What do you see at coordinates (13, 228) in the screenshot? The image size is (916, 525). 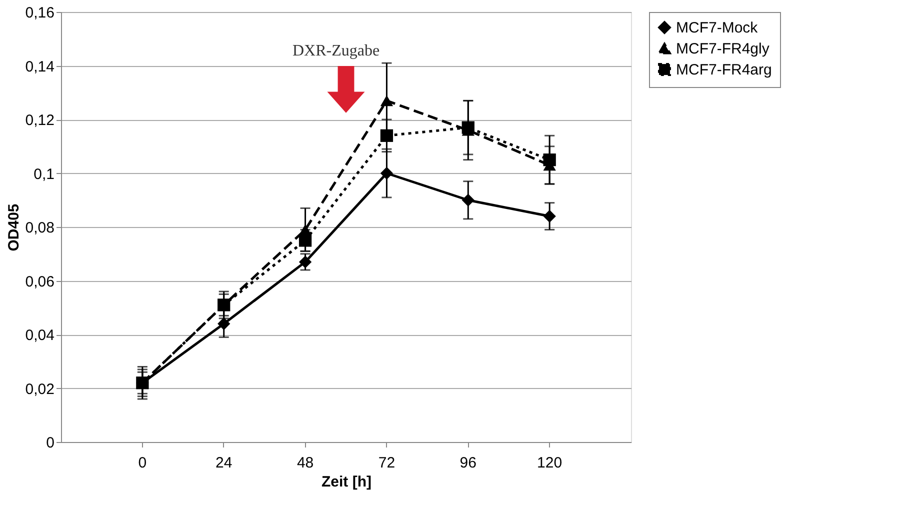 I see `y-axis-title: OD405` at bounding box center [13, 228].